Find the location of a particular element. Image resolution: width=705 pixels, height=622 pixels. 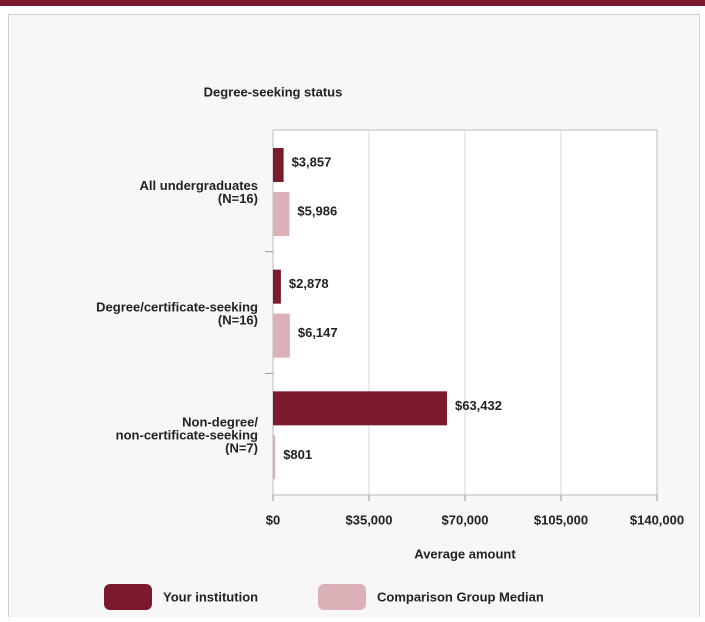

y-tick-label: (N=7) is located at coordinates (241, 448).